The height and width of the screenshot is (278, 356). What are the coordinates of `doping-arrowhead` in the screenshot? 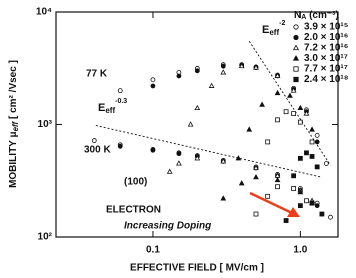 It's located at (293, 212).